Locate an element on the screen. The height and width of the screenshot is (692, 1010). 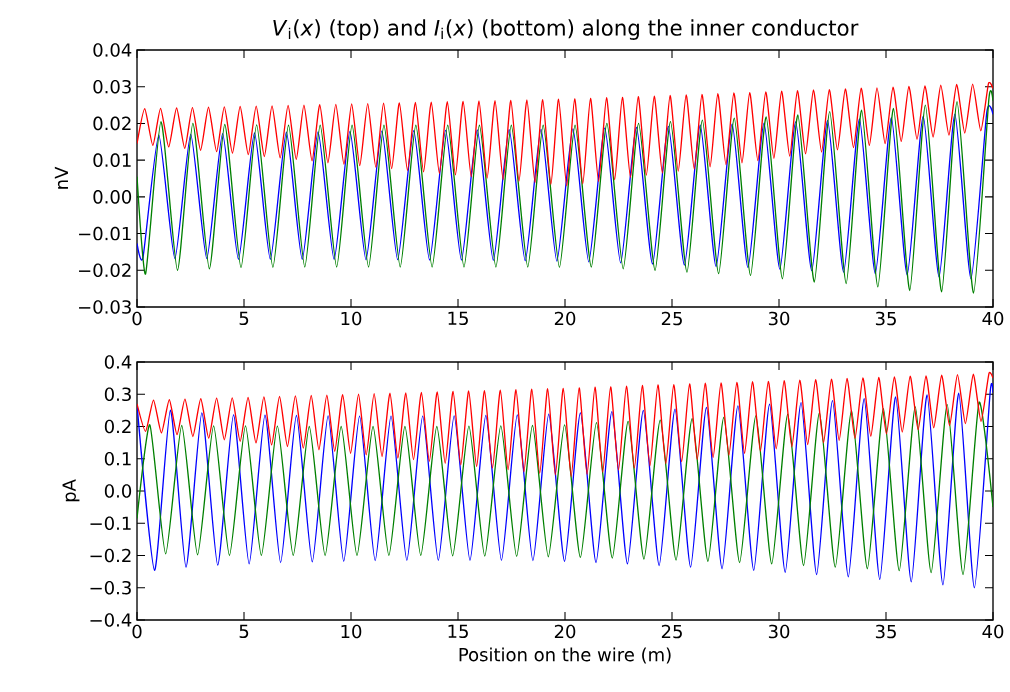
y-tick-label: −0.1 is located at coordinates (110, 523).